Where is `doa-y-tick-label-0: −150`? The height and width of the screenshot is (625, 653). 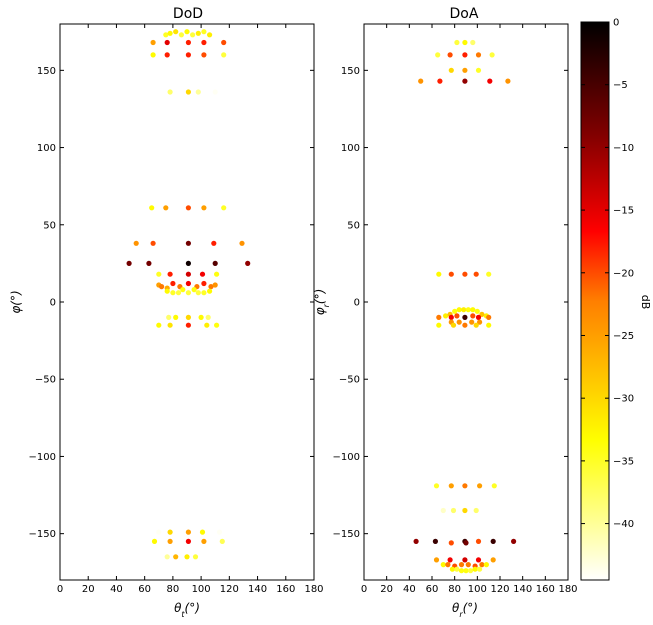
doa-y-tick-label-0: −150 is located at coordinates (346, 534).